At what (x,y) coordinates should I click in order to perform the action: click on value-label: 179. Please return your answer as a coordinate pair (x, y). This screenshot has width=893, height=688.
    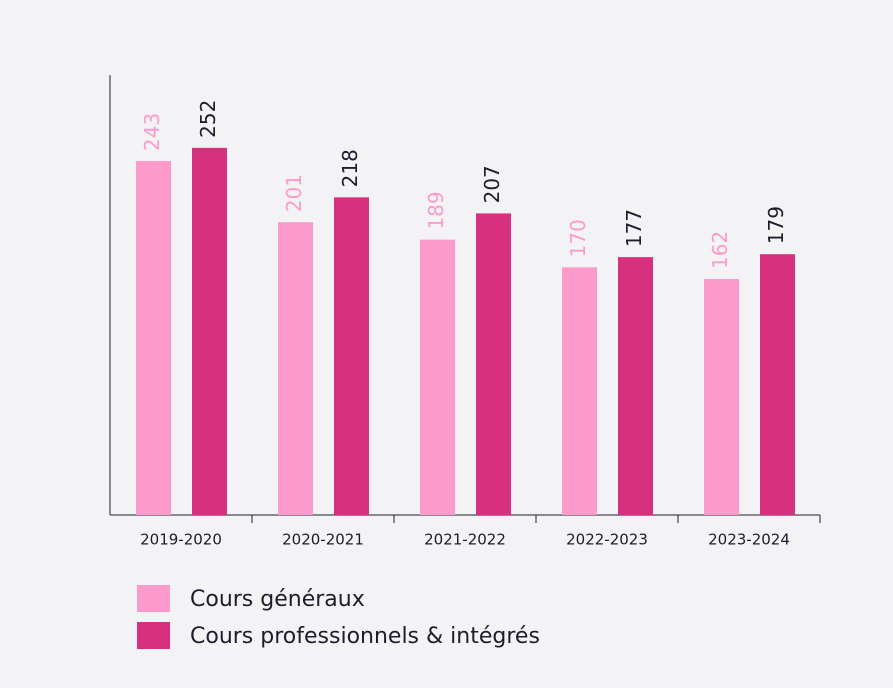
    Looking at the image, I should click on (776, 225).